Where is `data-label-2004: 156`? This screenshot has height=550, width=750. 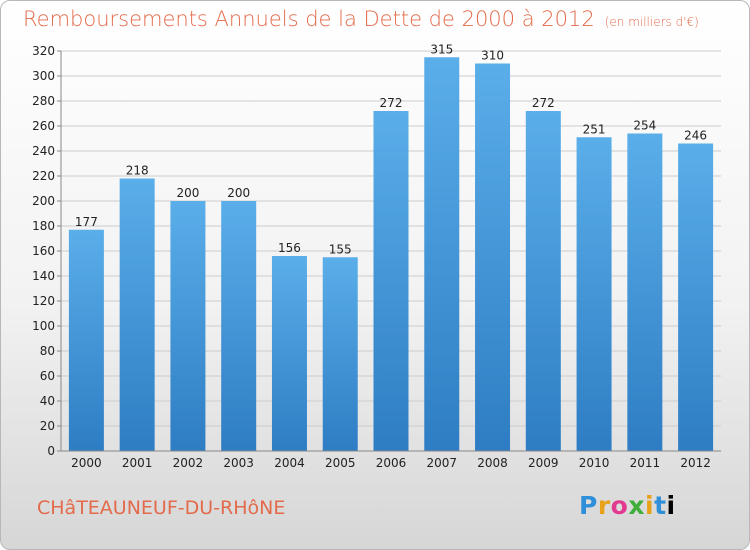 data-label-2004: 156 is located at coordinates (289, 248).